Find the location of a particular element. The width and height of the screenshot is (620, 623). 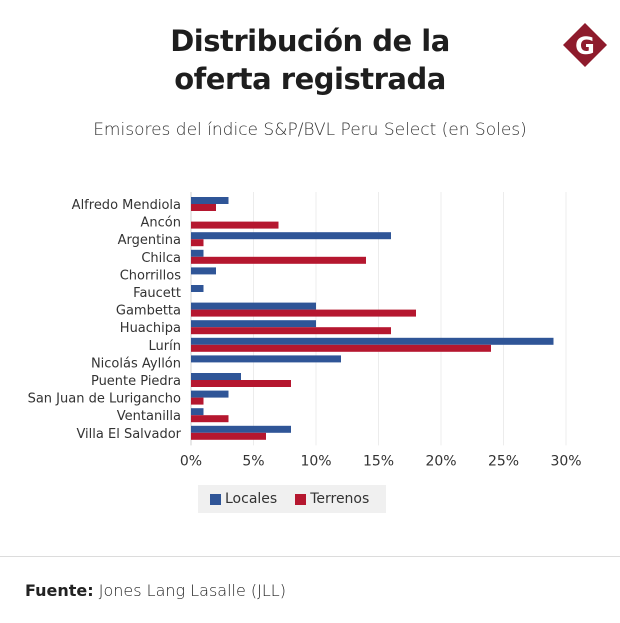

x-tick-label: 10% is located at coordinates (315, 461).